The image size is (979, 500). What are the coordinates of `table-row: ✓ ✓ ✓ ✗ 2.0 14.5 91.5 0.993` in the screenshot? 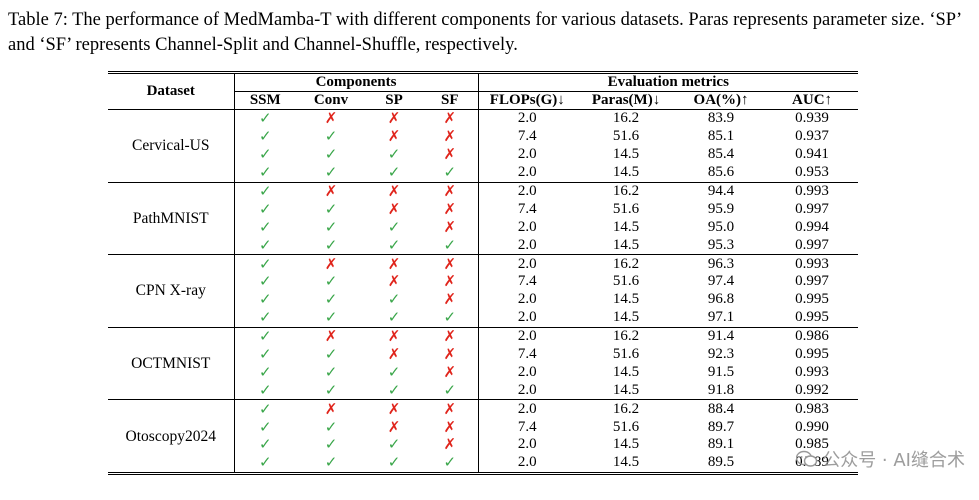 It's located at (483, 372).